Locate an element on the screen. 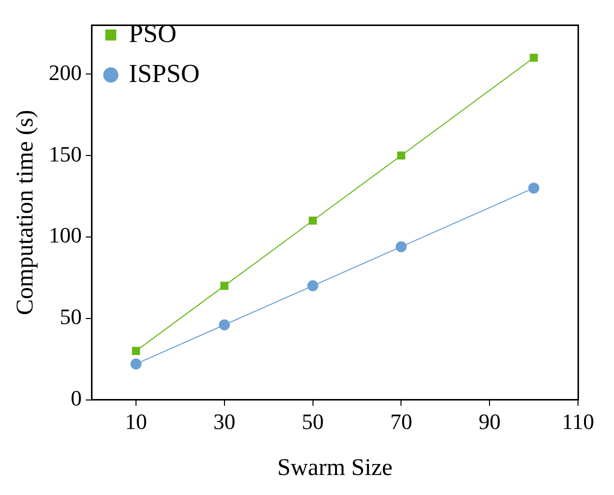  y-tick-label: 100 is located at coordinates (65, 235).